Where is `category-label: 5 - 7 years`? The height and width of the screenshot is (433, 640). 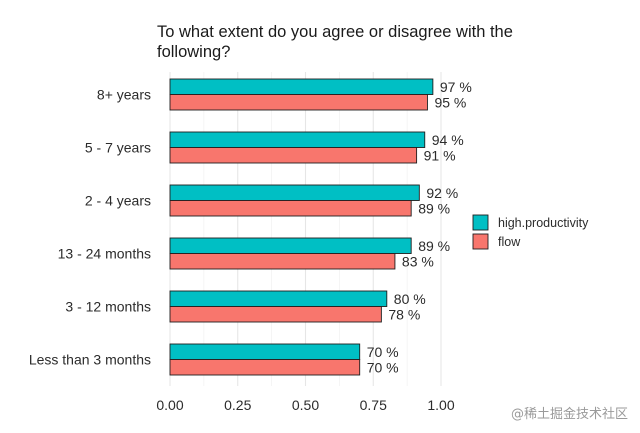
category-label: 5 - 7 years is located at coordinates (118, 148).